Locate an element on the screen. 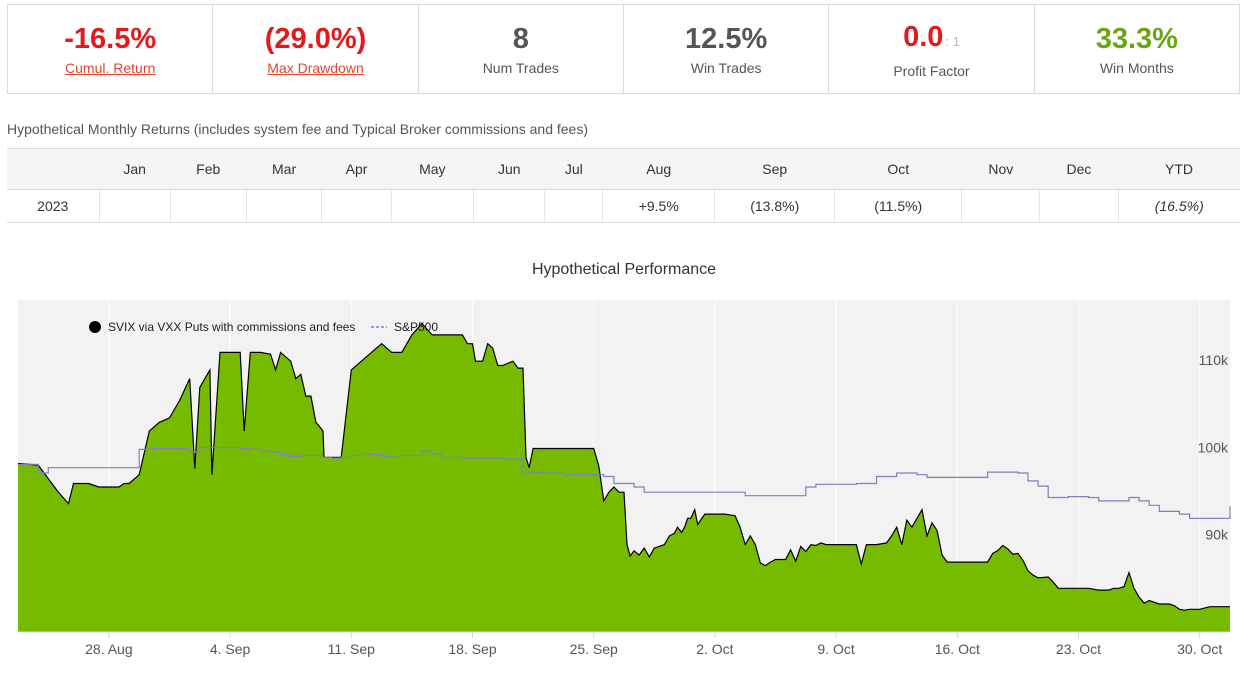 The image size is (1255, 674). header-ytd: YTD is located at coordinates (1179, 169).